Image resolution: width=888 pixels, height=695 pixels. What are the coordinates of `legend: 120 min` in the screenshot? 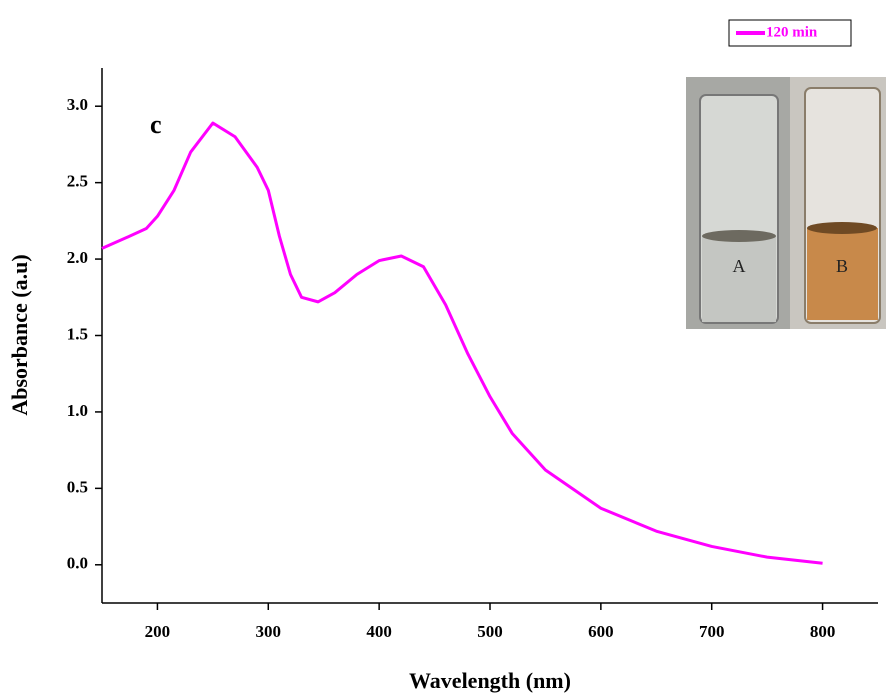 It's located at (790, 33).